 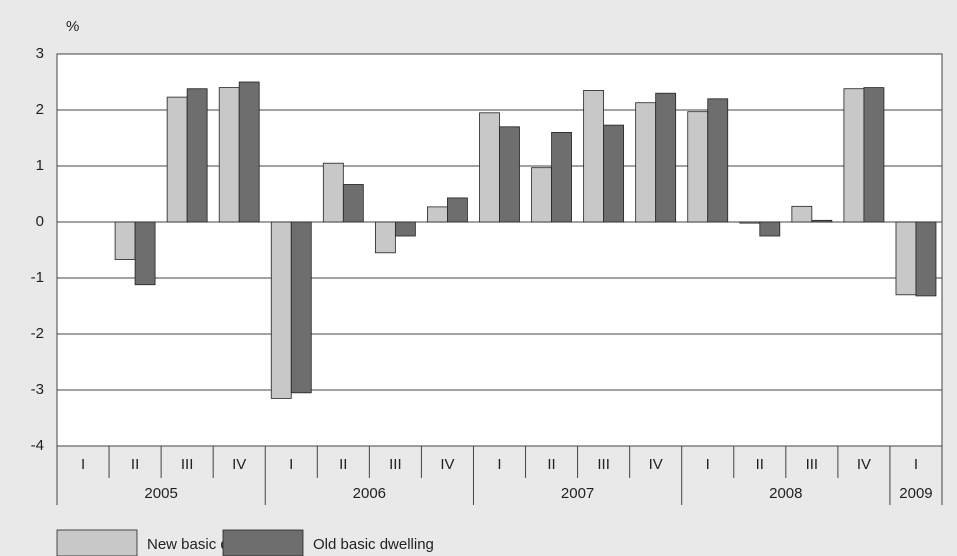 What do you see at coordinates (72, 26) in the screenshot?
I see `y-axis-label: %` at bounding box center [72, 26].